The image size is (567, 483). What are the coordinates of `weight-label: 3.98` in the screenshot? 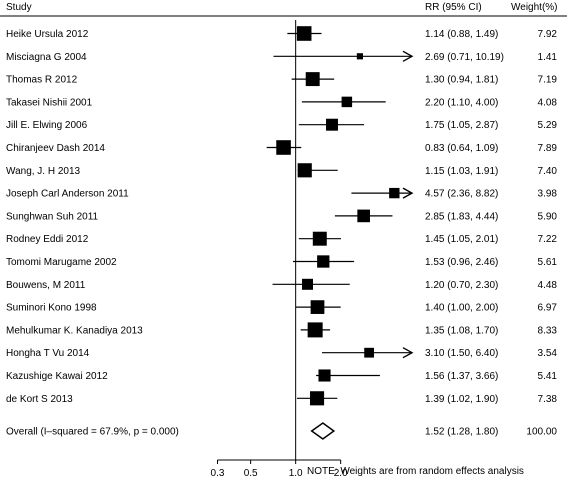 It's located at (548, 194).